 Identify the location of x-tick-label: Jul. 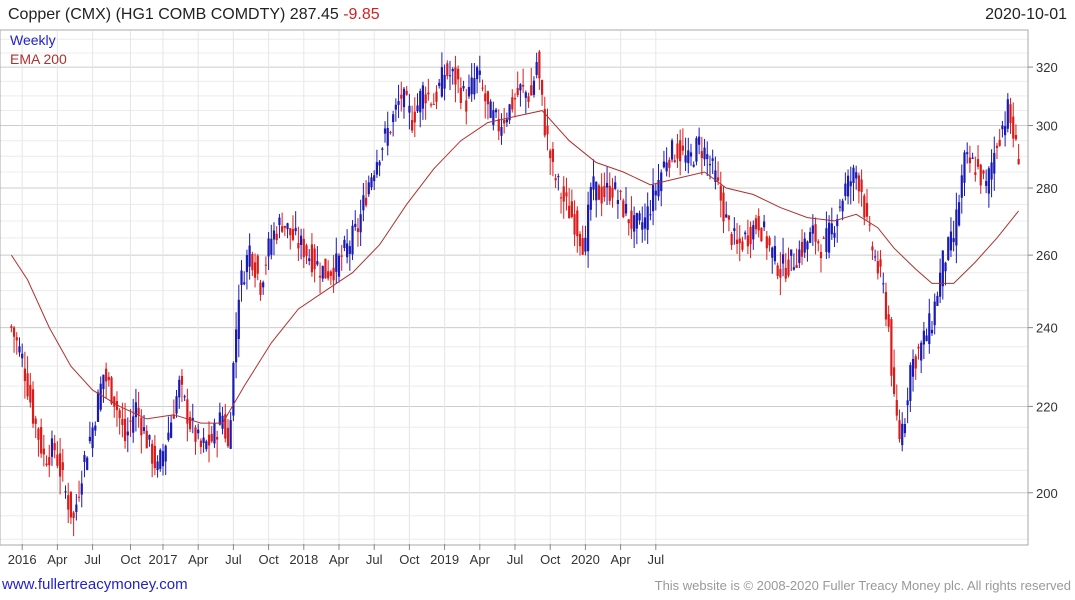
(374, 559).